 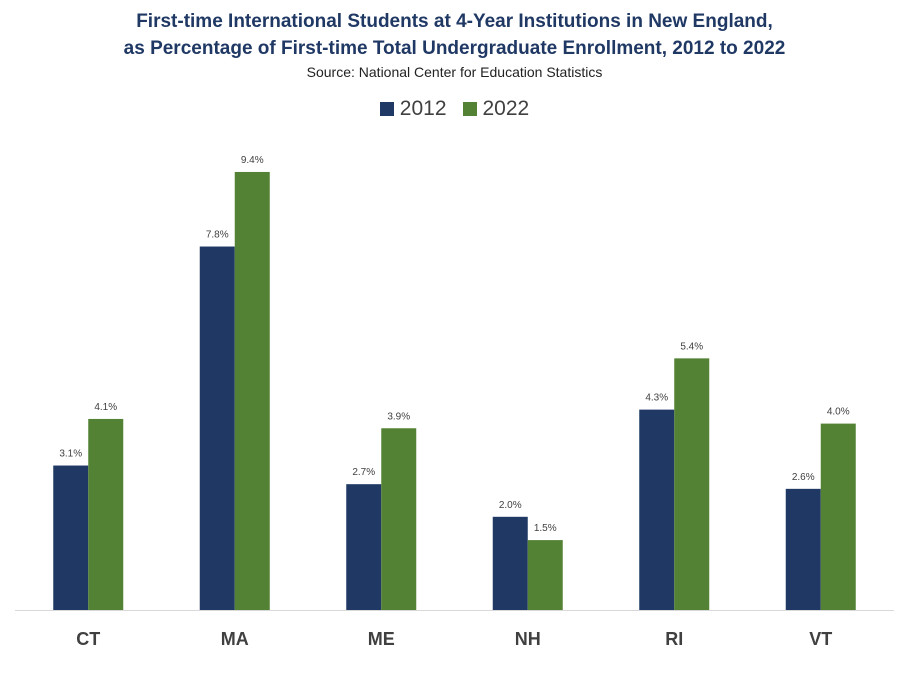 What do you see at coordinates (364, 547) in the screenshot?
I see `bar-2012-ME` at bounding box center [364, 547].